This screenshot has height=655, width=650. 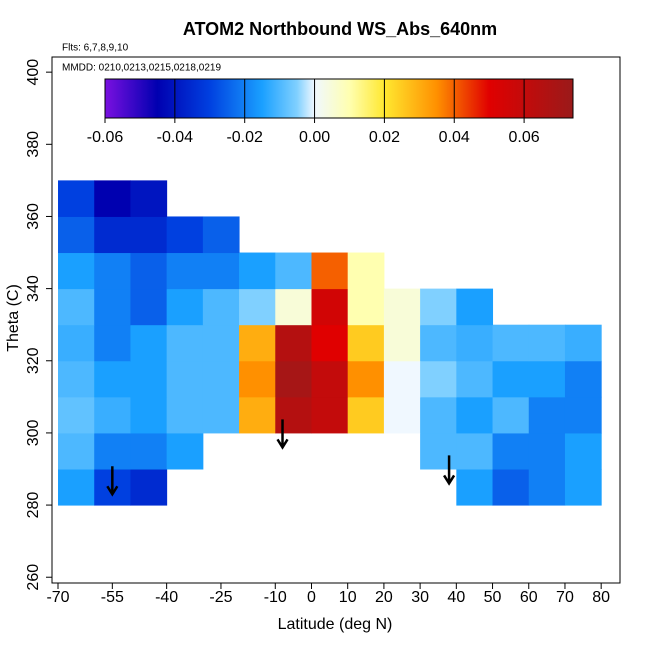 What do you see at coordinates (33, 288) in the screenshot?
I see `y-tick-label: 340` at bounding box center [33, 288].